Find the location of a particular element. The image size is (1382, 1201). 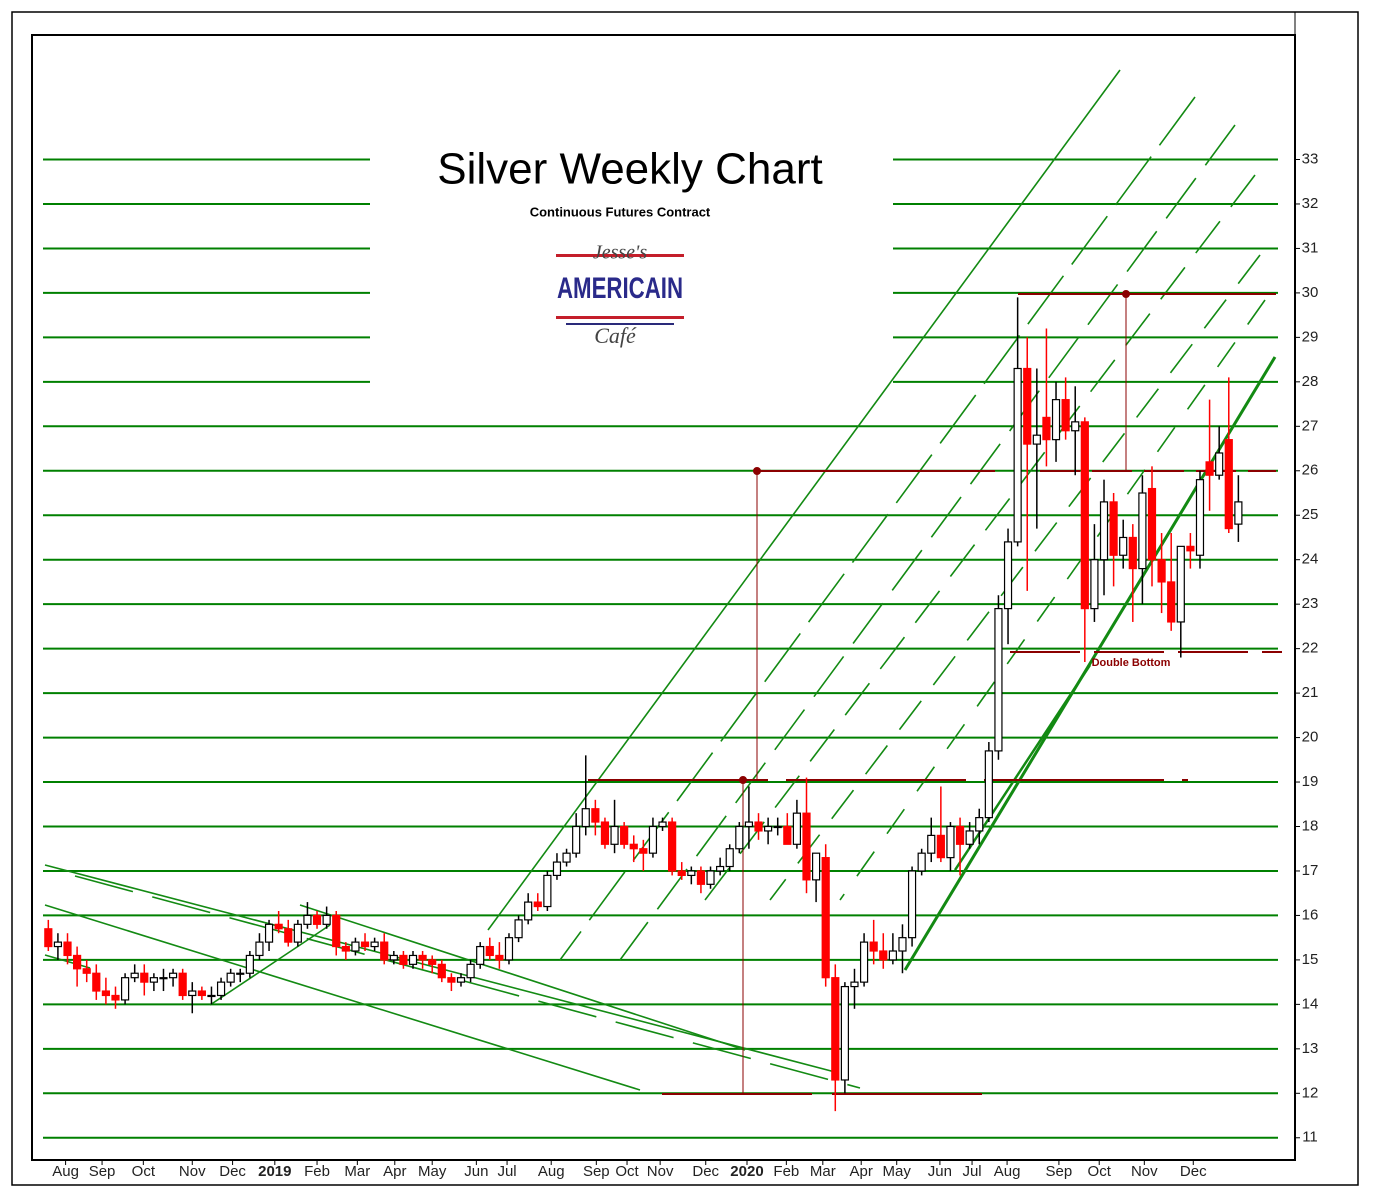

y-tick-label: 14 is located at coordinates (1310, 1003).